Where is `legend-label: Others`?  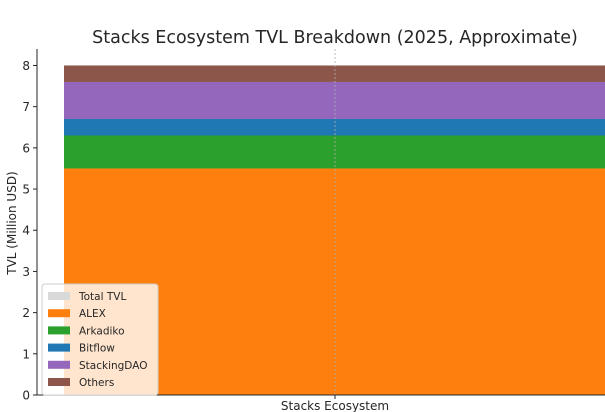
legend-label: Others is located at coordinates (96, 383).